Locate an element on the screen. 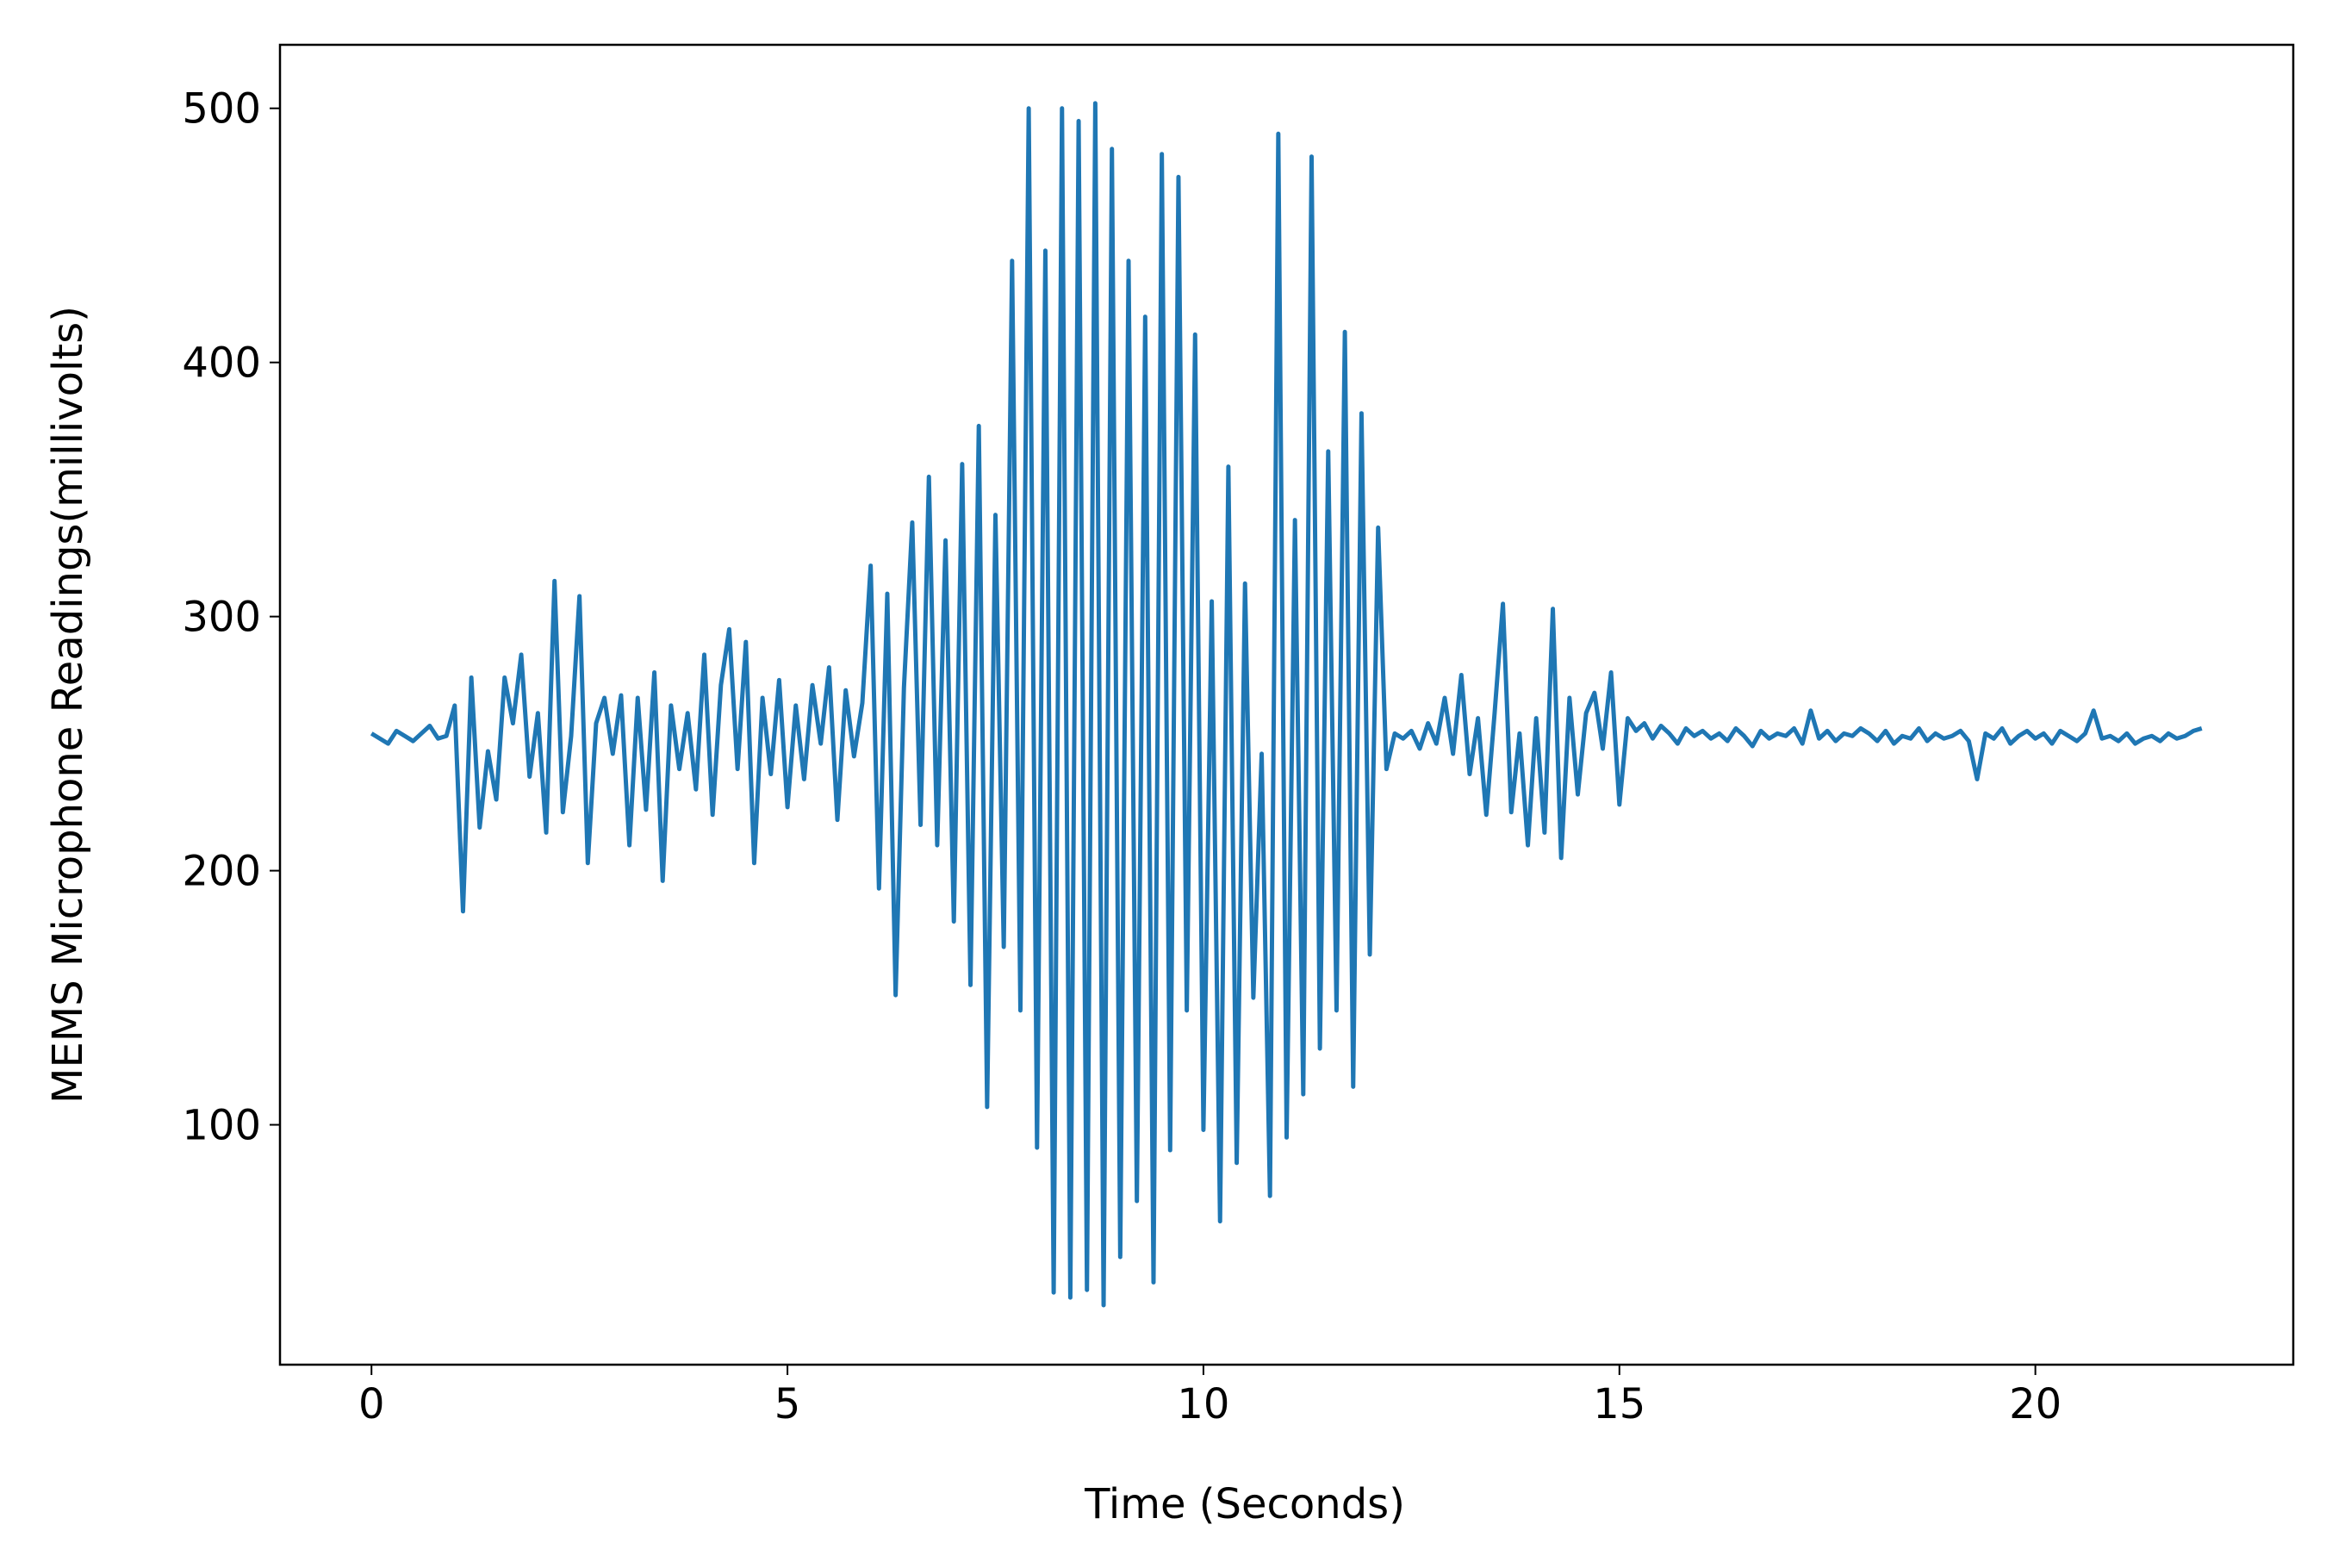 The height and width of the screenshot is (1568, 2326). x-axis-label: Time (Seconds) is located at coordinates (1244, 1504).